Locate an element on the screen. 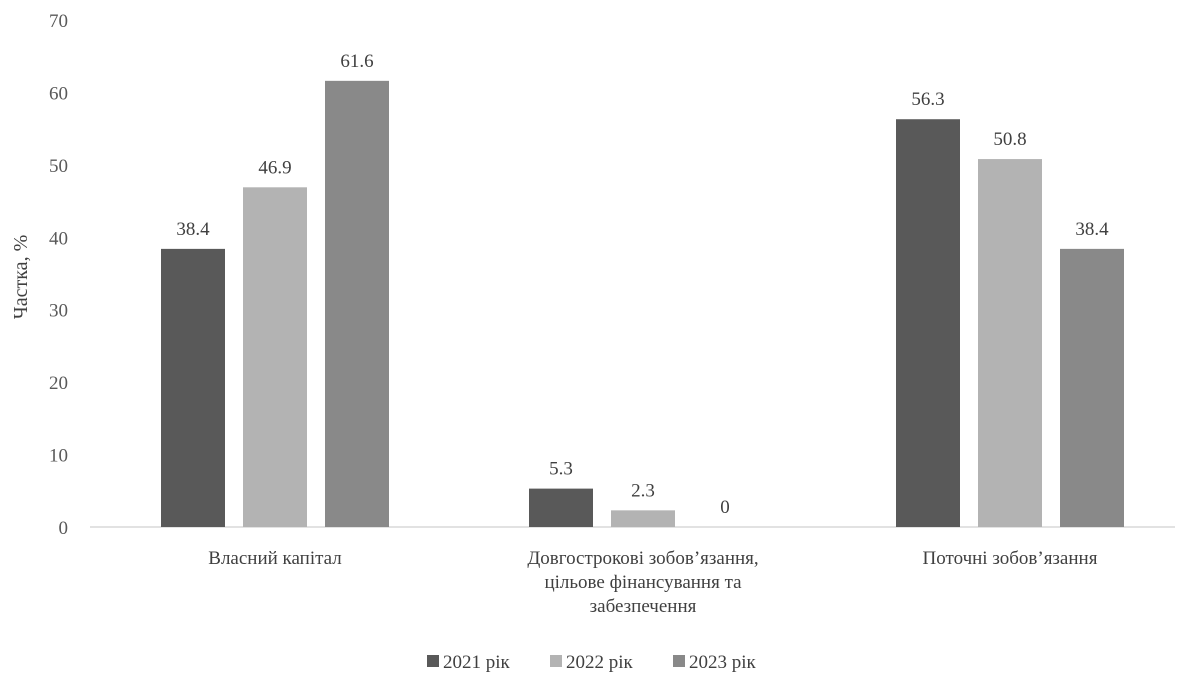 This screenshot has height=675, width=1192. category-label: Власний капітал is located at coordinates (275, 558).